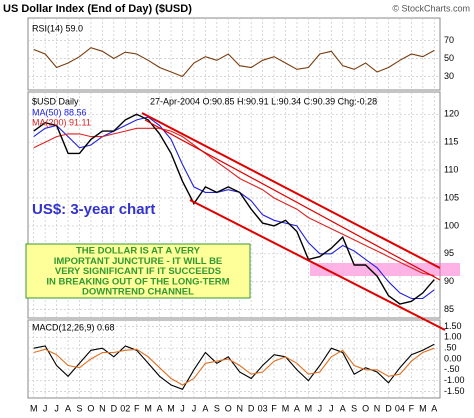  Describe the element at coordinates (125, 408) in the screenshot. I see `x-tick-label: 02` at that location.